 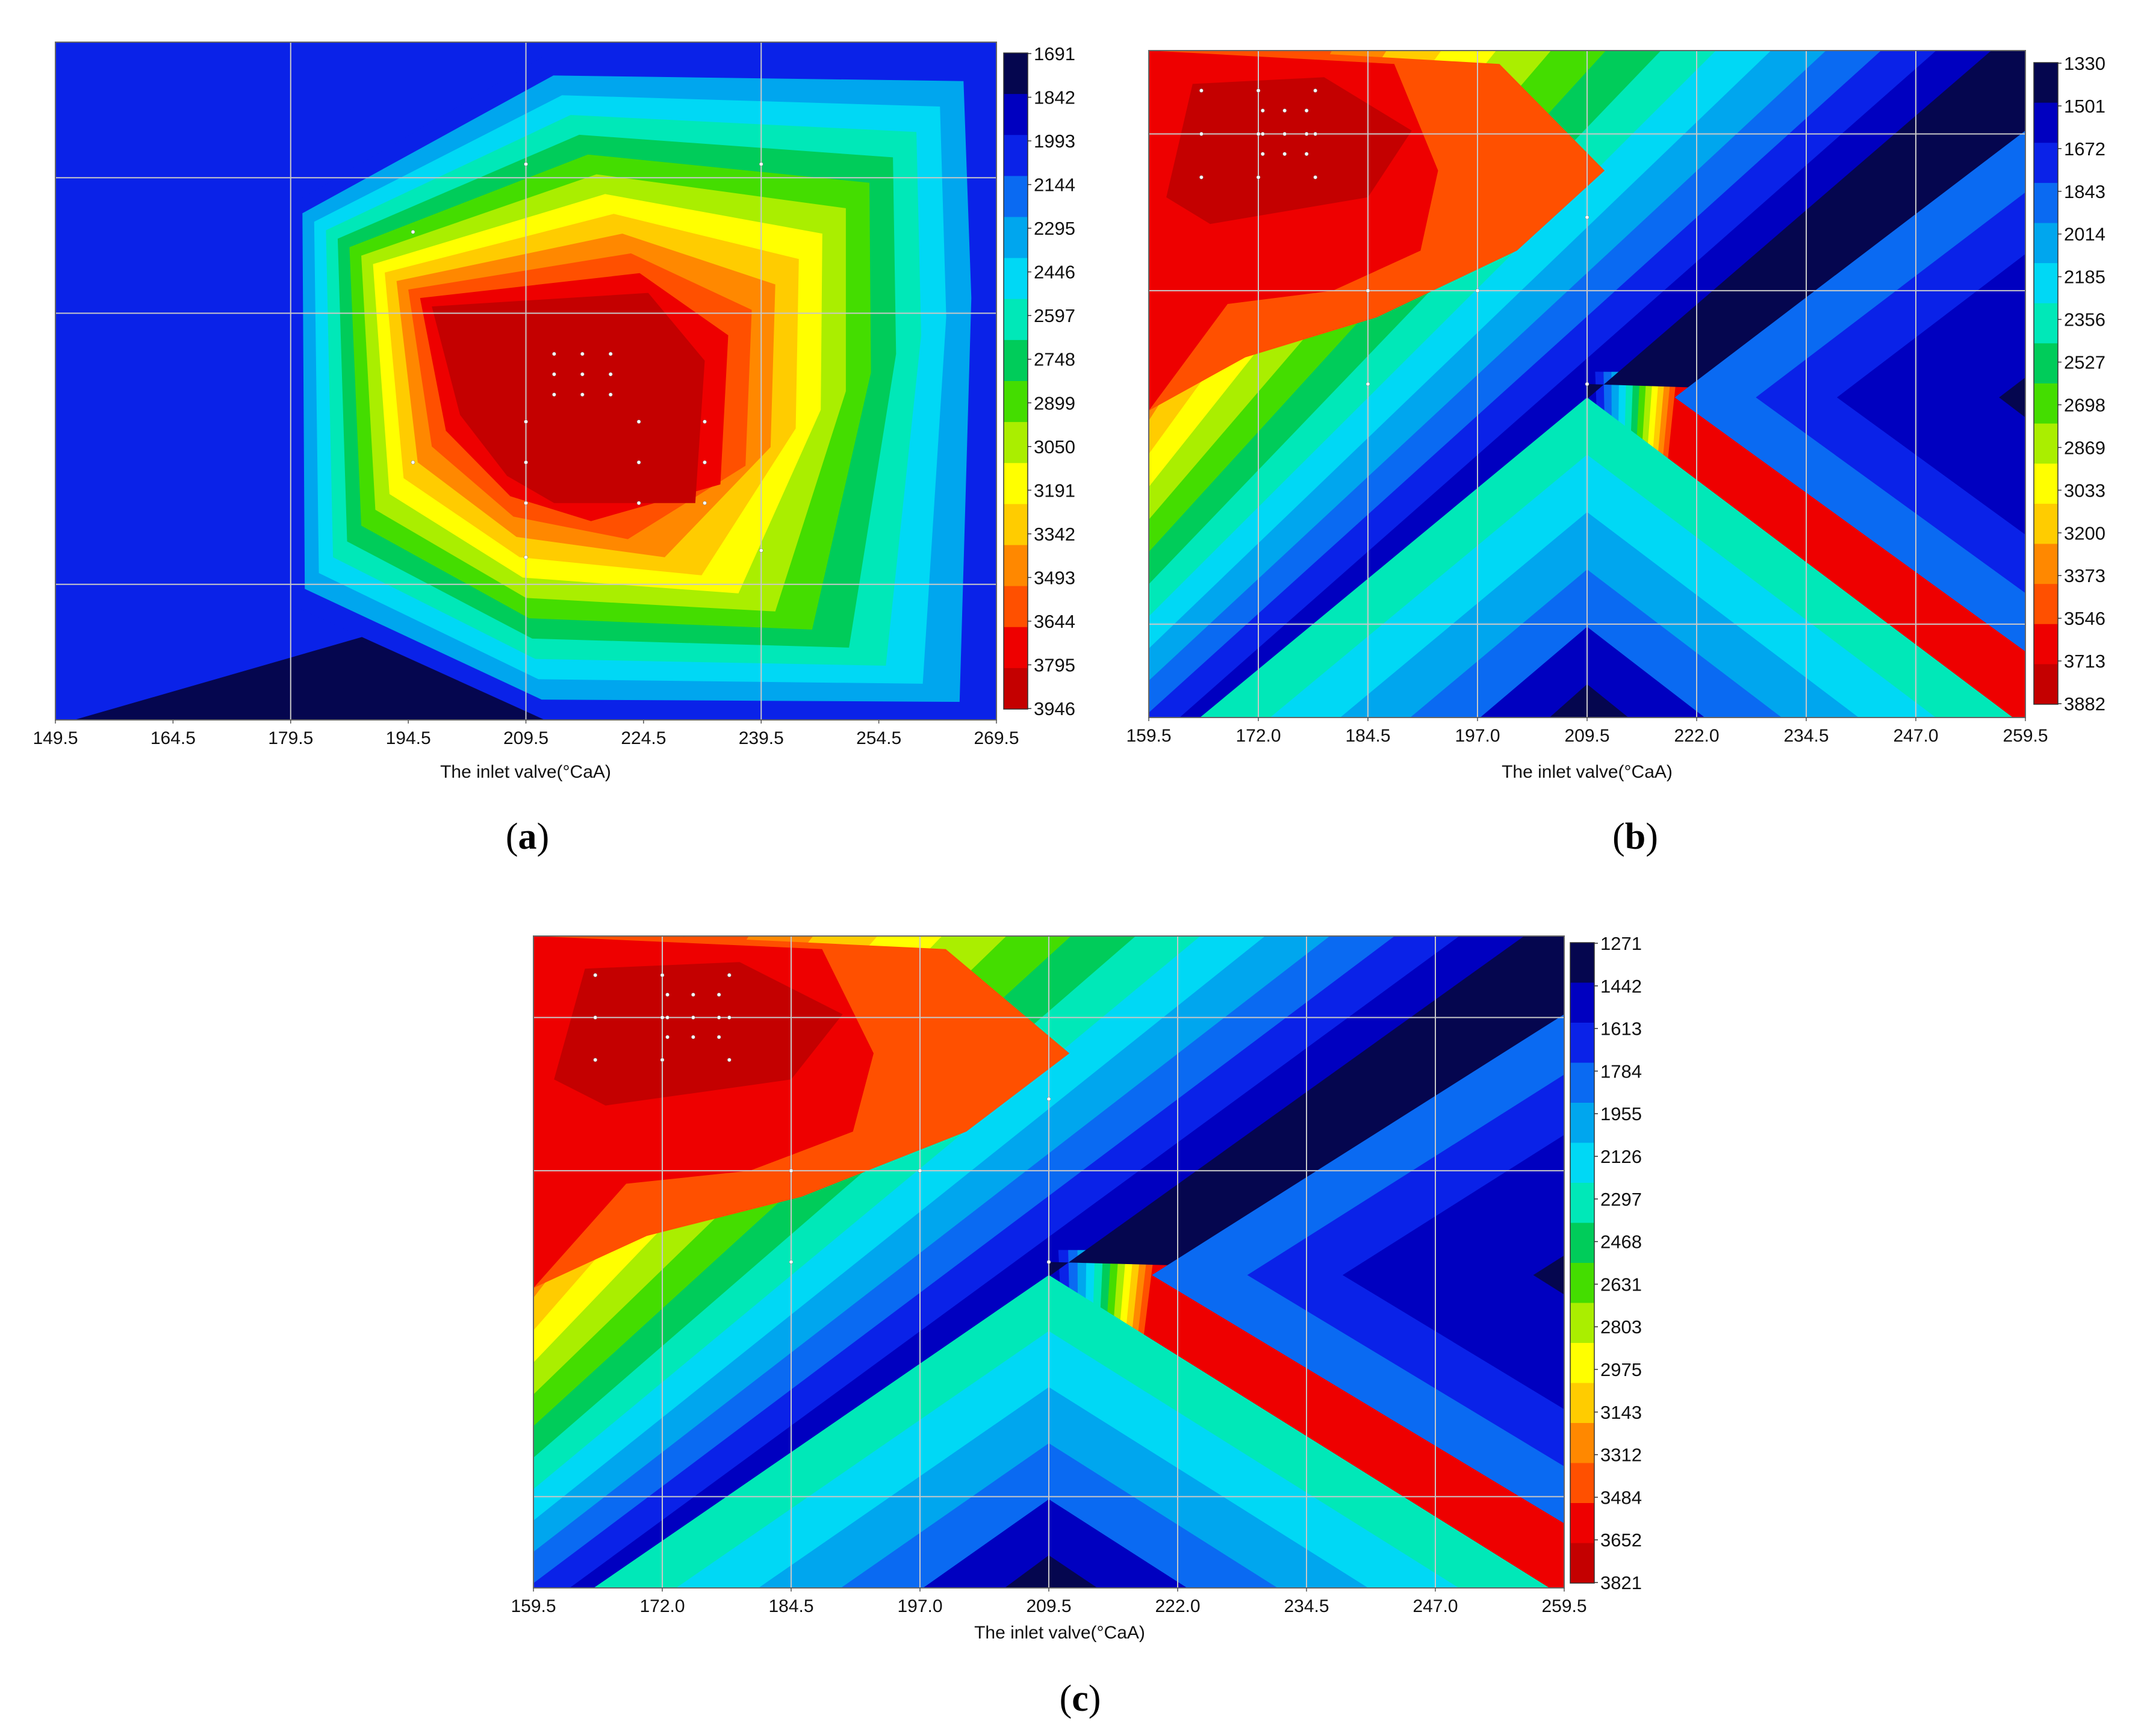 I want to click on x-tick-label: 239.5, so click(x=761, y=738).